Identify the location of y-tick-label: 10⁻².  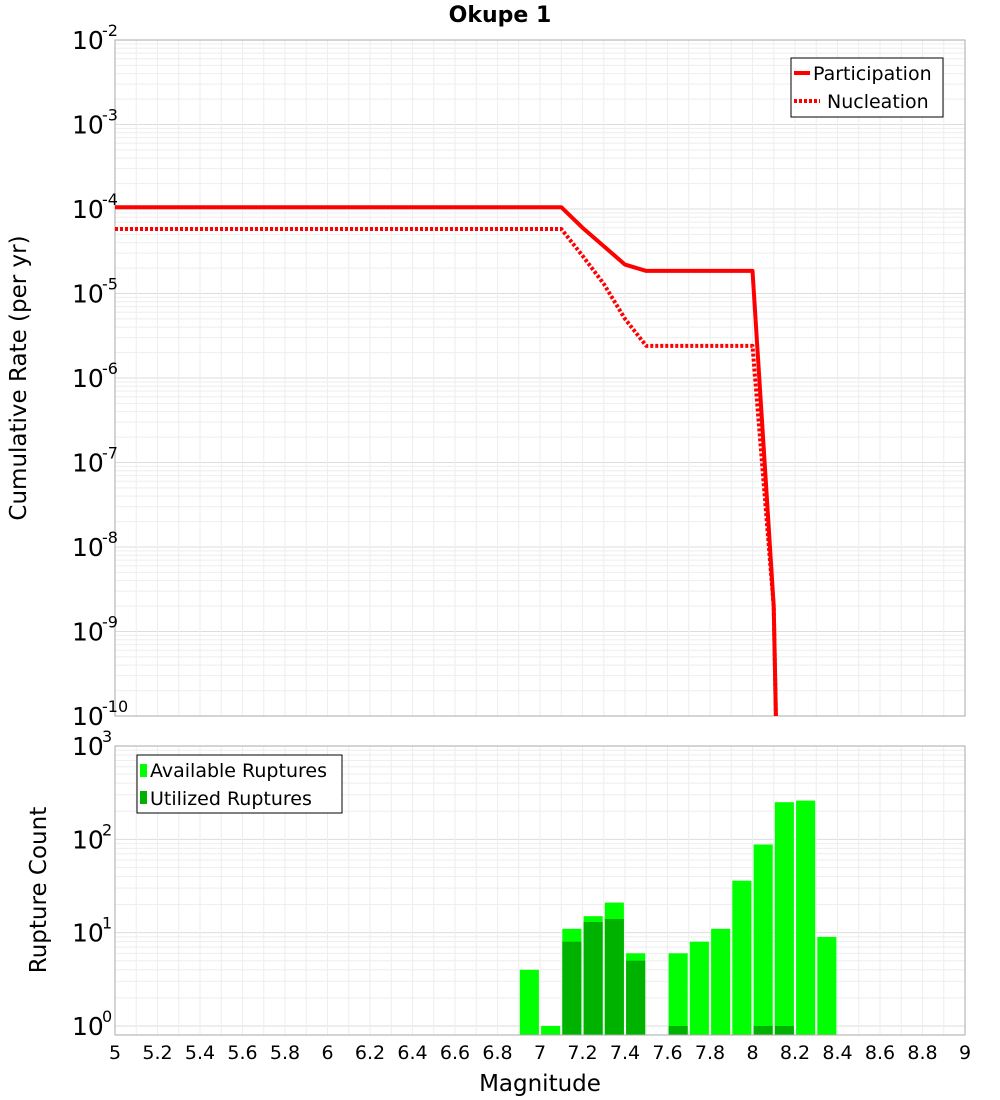
(95, 38).